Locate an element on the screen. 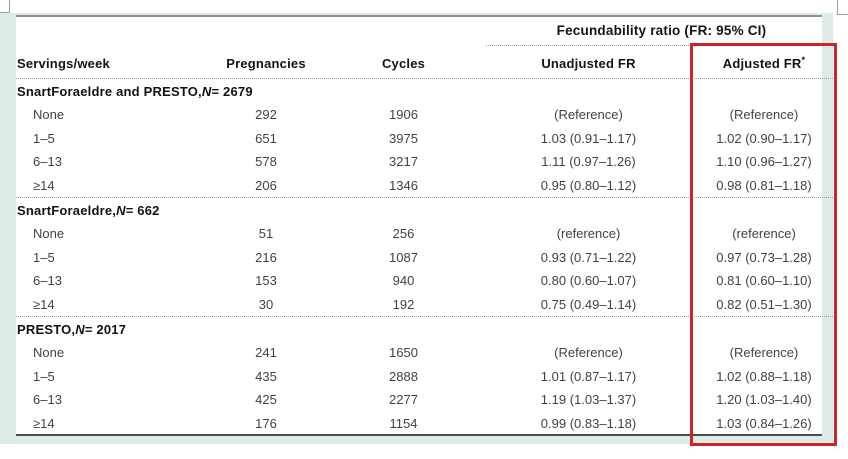 This screenshot has height=459, width=848. table-row: None 51 256 (reference) (reference) is located at coordinates (414, 234).